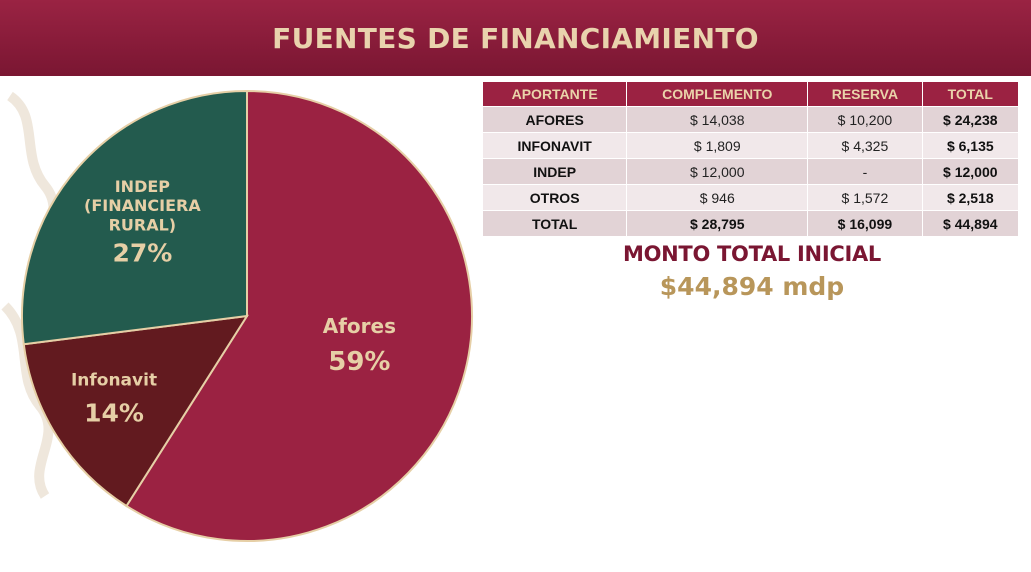  What do you see at coordinates (865, 145) in the screenshot?
I see `cell-reserva: $ 4,325` at bounding box center [865, 145].